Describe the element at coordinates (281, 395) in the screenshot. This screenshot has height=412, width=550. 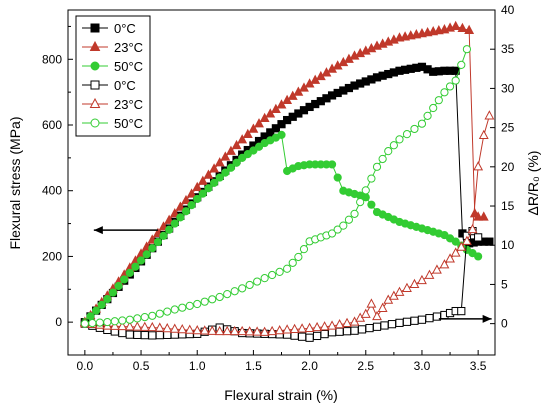
I see `x-axis-title: Flexural strain (%)` at that location.